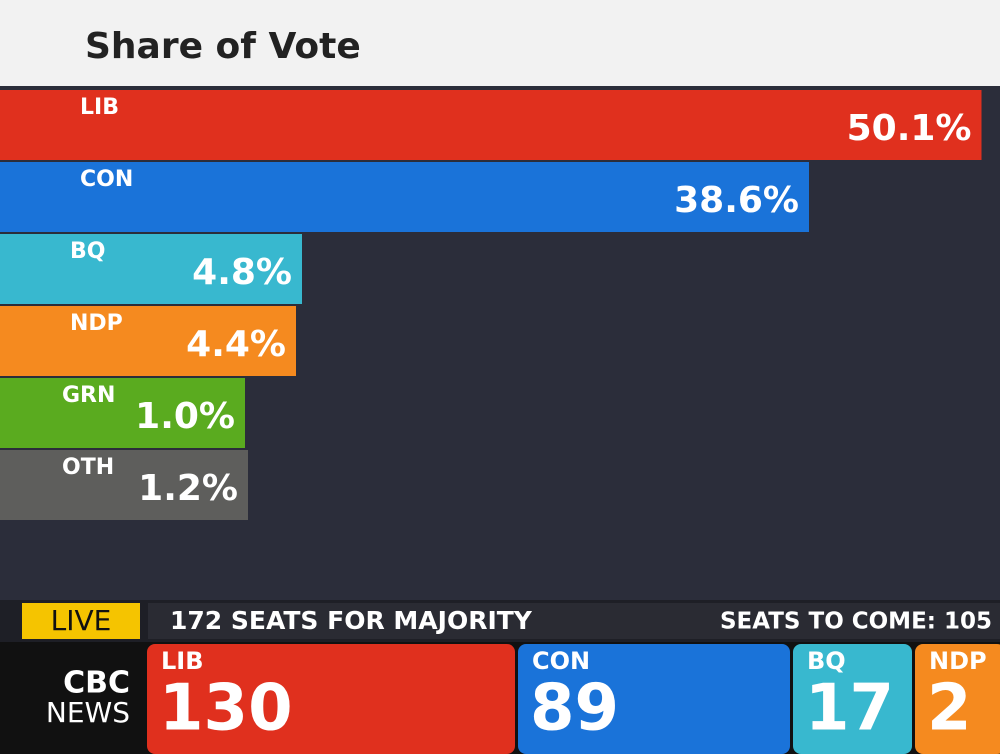 The width and height of the screenshot is (1000, 754). I want to click on live-badge, so click(81, 621).